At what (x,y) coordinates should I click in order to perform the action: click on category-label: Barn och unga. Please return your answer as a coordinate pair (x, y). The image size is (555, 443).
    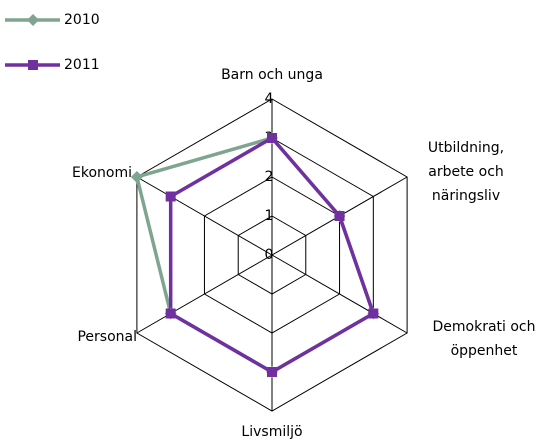
    Looking at the image, I should click on (272, 75).